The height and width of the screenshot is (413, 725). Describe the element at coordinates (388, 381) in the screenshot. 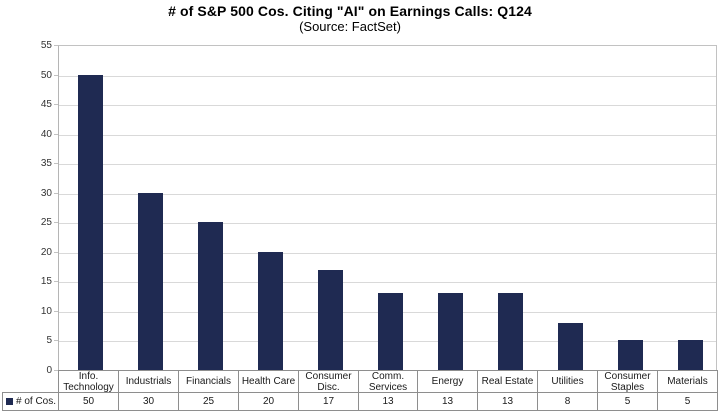

I see `category-cell: Comm. Services` at that location.